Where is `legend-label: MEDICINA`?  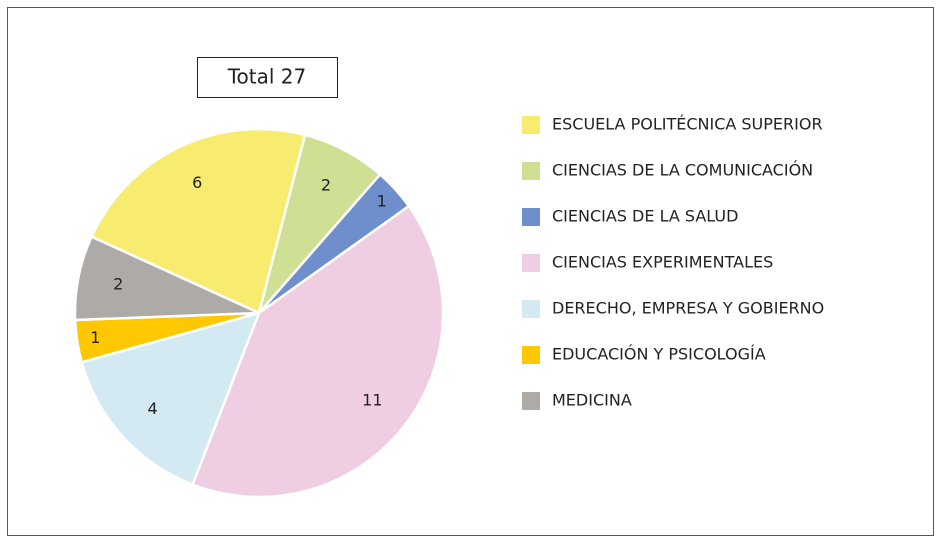 legend-label: MEDICINA is located at coordinates (592, 400).